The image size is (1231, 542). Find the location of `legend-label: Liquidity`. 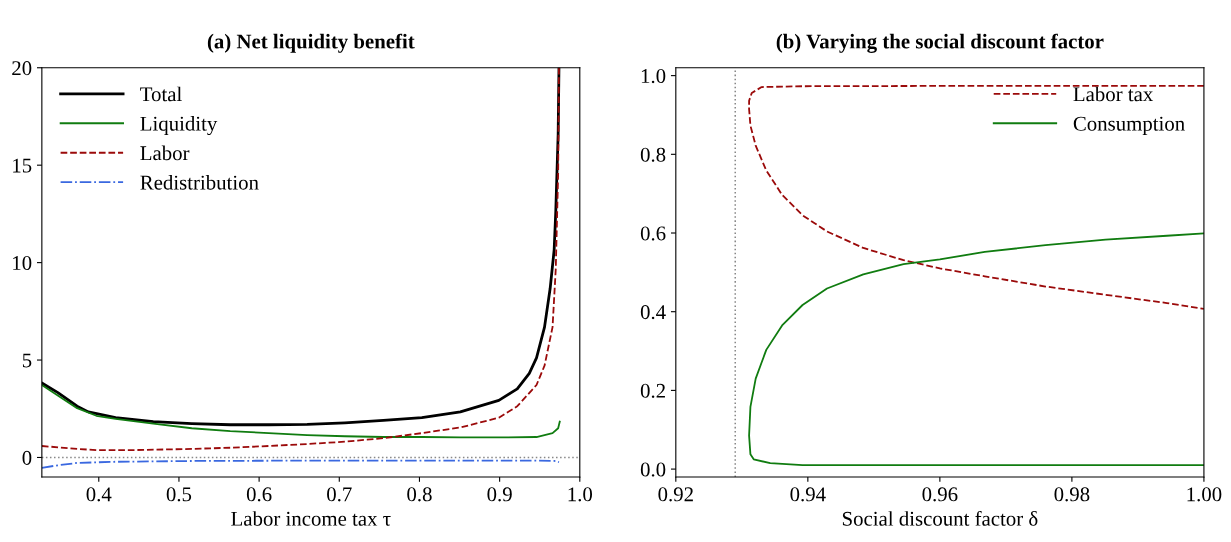

legend-label: Liquidity is located at coordinates (179, 126).